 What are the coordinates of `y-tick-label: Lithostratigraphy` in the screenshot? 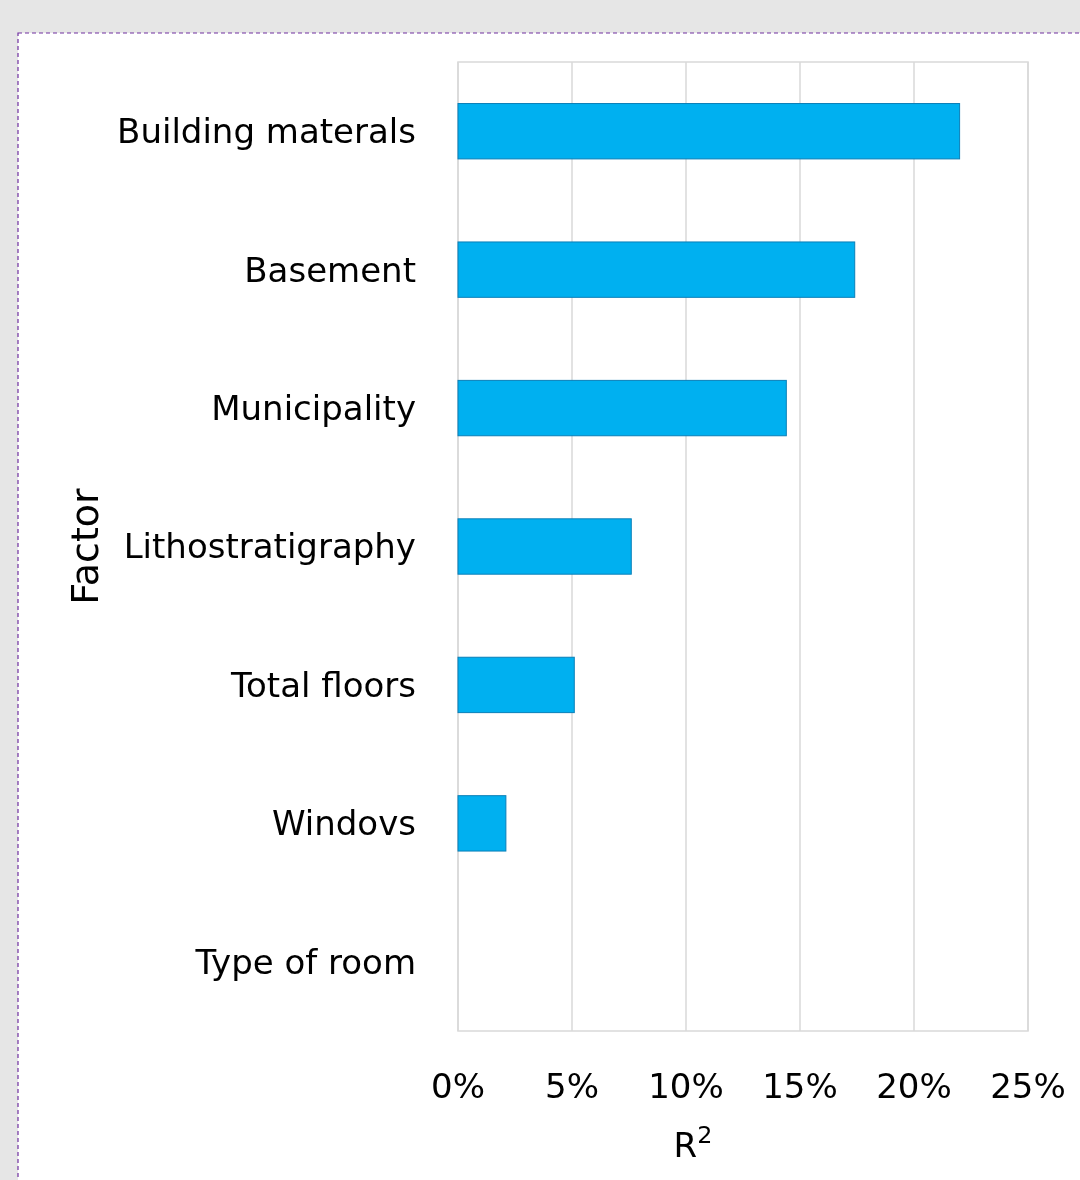 It's located at (269, 546).